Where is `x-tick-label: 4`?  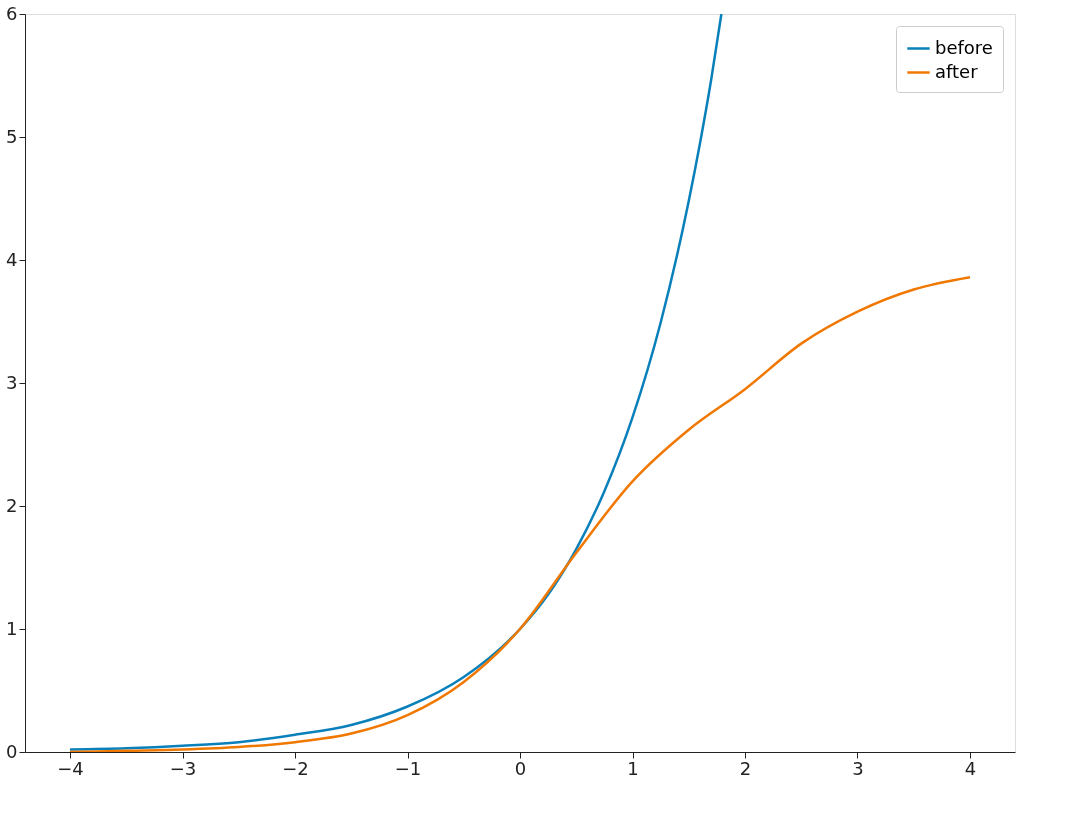
x-tick-label: 4 is located at coordinates (970, 768).